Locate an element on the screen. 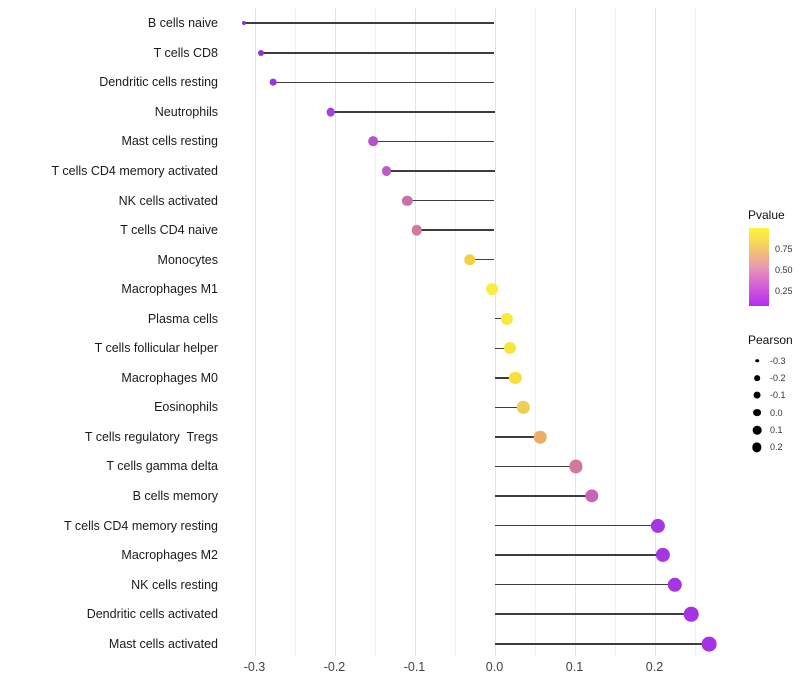  pearson-size-label: 0.2 is located at coordinates (776, 447).